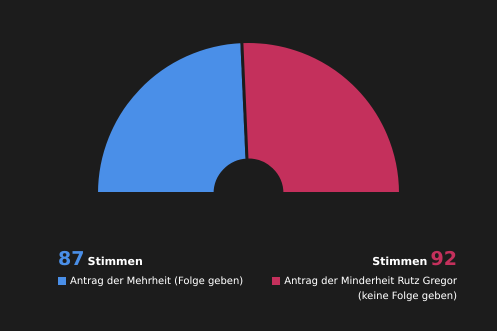 This screenshot has width=497, height=331. Describe the element at coordinates (71, 259) in the screenshot. I see `data-label: 87` at that location.